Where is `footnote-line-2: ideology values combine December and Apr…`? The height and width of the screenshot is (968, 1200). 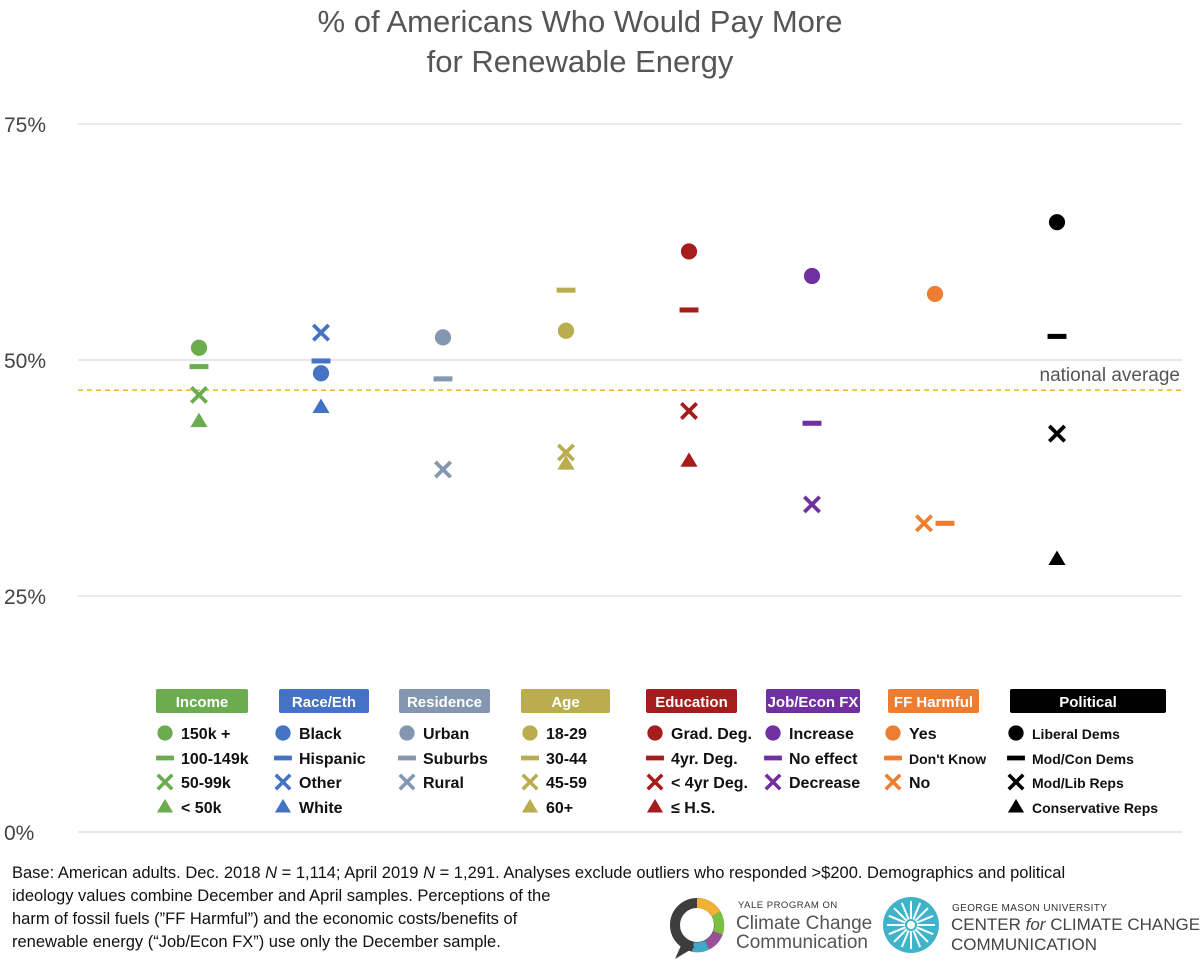
footnote-line-2: ideology values combine December and Apr… is located at coordinates (281, 896).